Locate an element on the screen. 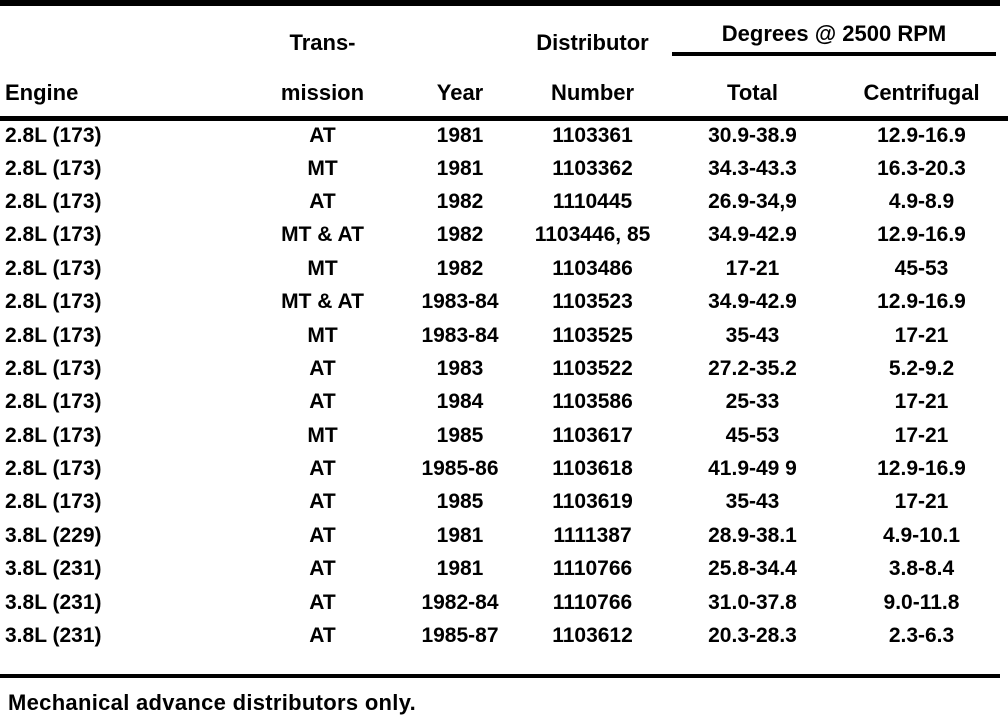 The image size is (1008, 728). cell-transmission: MT & AT is located at coordinates (322, 302).